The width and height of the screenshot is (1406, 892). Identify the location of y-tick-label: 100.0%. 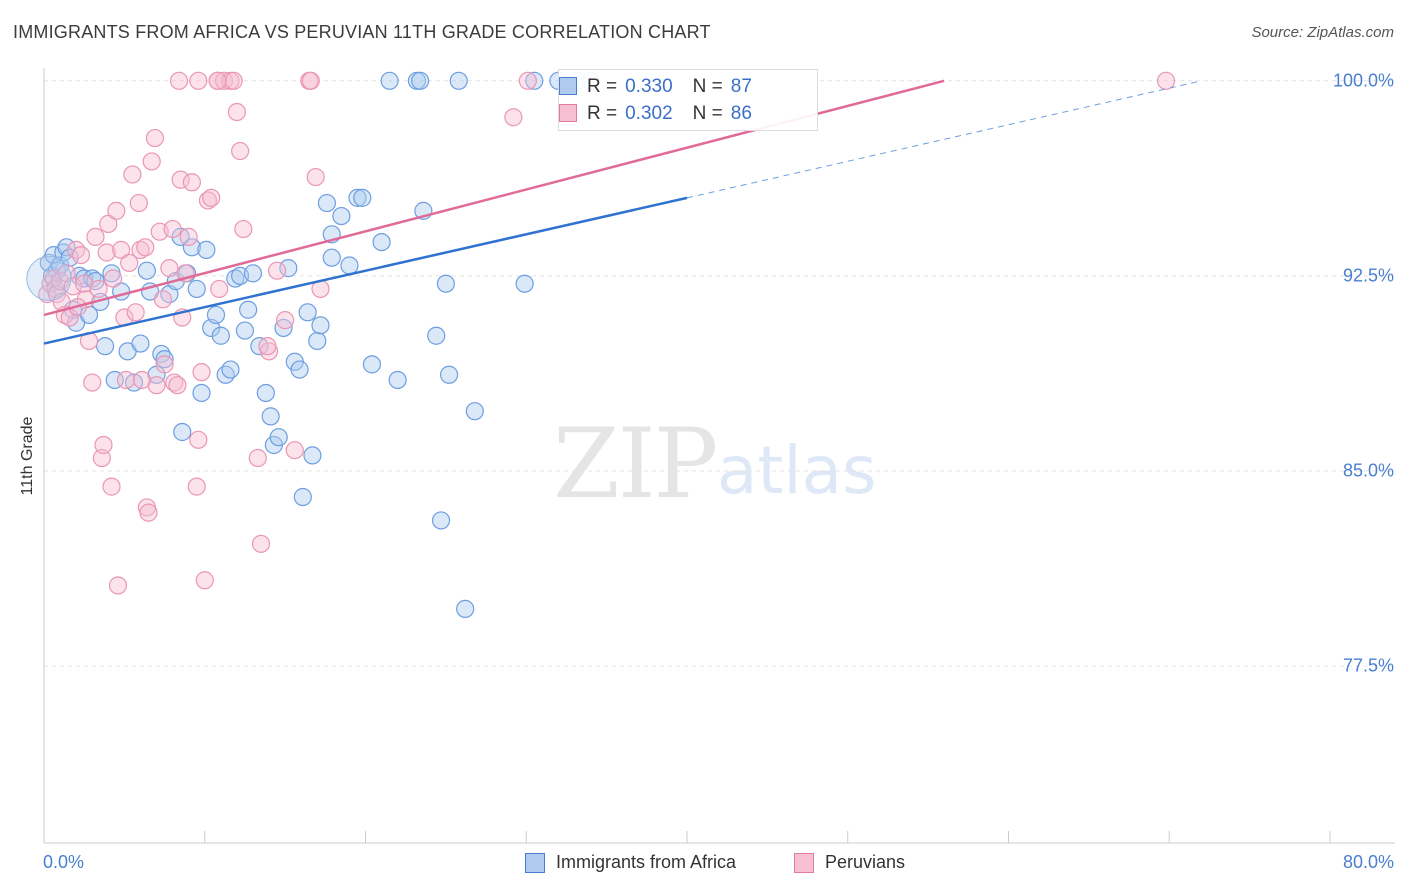
(1363, 80).